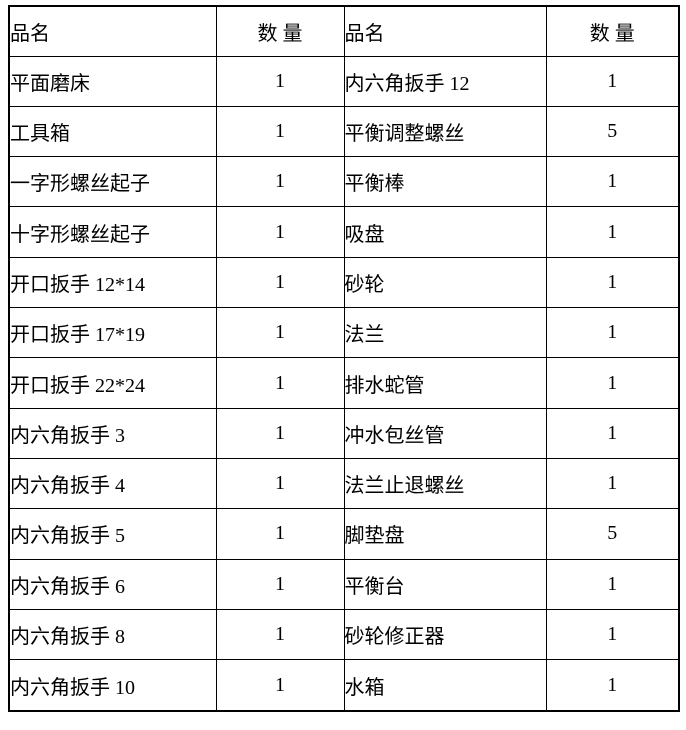 The width and height of the screenshot is (686, 730). I want to click on item-name-cell: 开口扳手 22*24, so click(112, 383).